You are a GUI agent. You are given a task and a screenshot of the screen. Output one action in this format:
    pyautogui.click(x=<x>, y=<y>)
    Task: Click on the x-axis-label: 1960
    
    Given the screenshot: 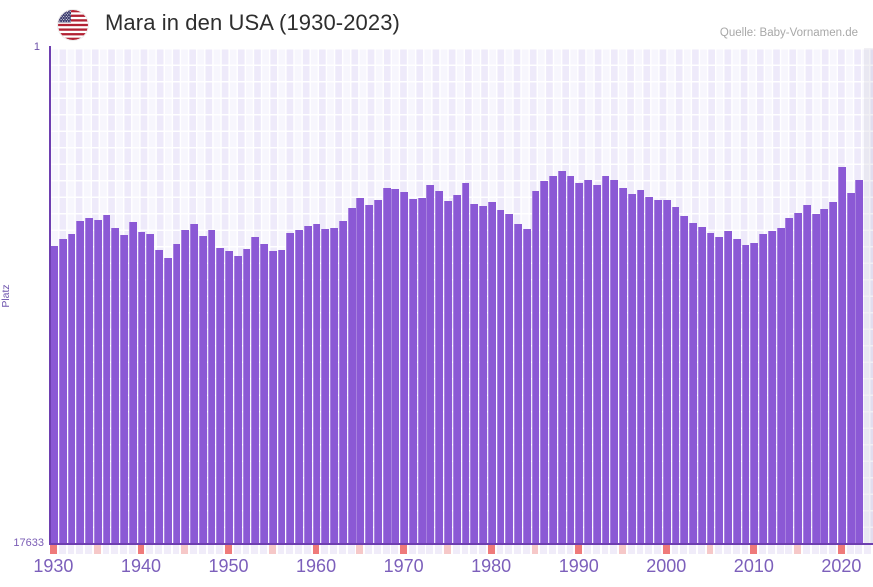 What is the action you would take?
    pyautogui.click(x=316, y=566)
    